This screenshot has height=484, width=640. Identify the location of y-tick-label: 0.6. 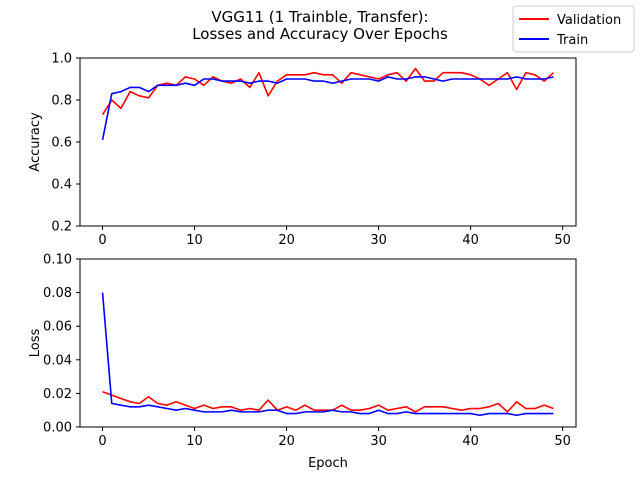
(61, 143).